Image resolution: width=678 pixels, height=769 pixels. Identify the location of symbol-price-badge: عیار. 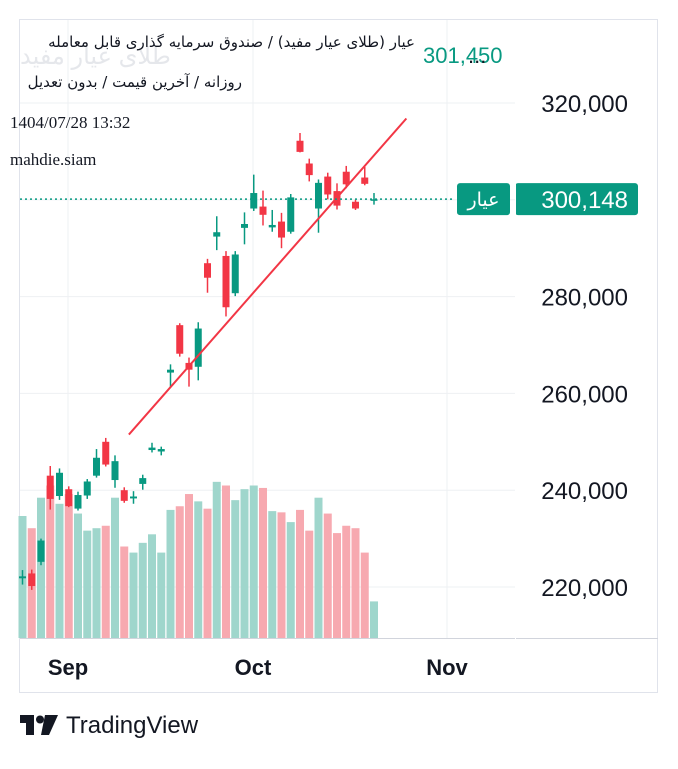
(483, 199).